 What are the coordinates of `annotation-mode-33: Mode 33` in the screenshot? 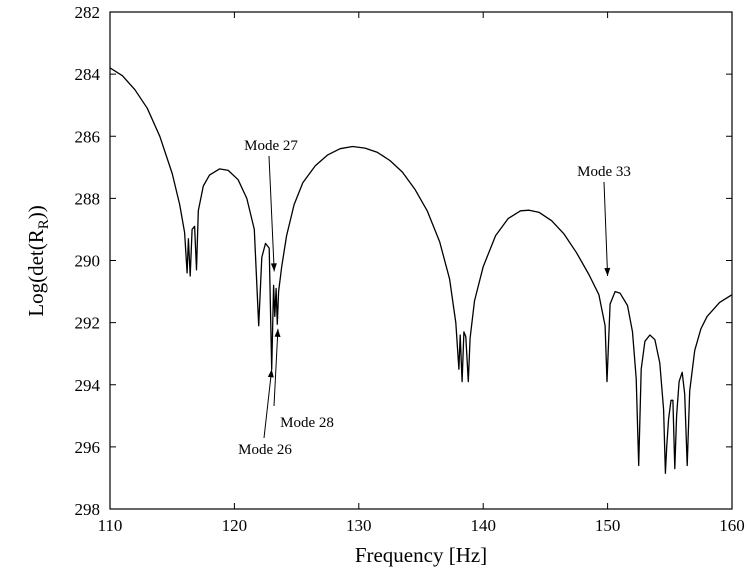 It's located at (604, 220).